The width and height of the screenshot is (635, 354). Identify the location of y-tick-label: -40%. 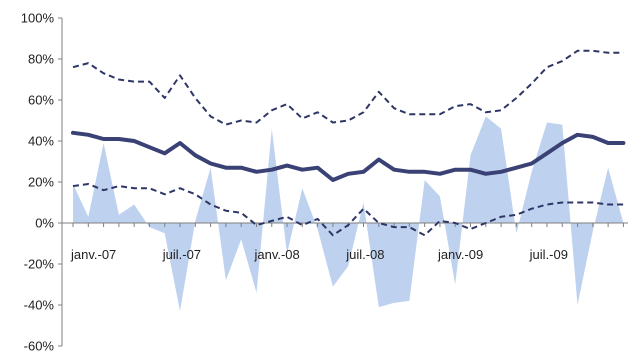
(39, 305).